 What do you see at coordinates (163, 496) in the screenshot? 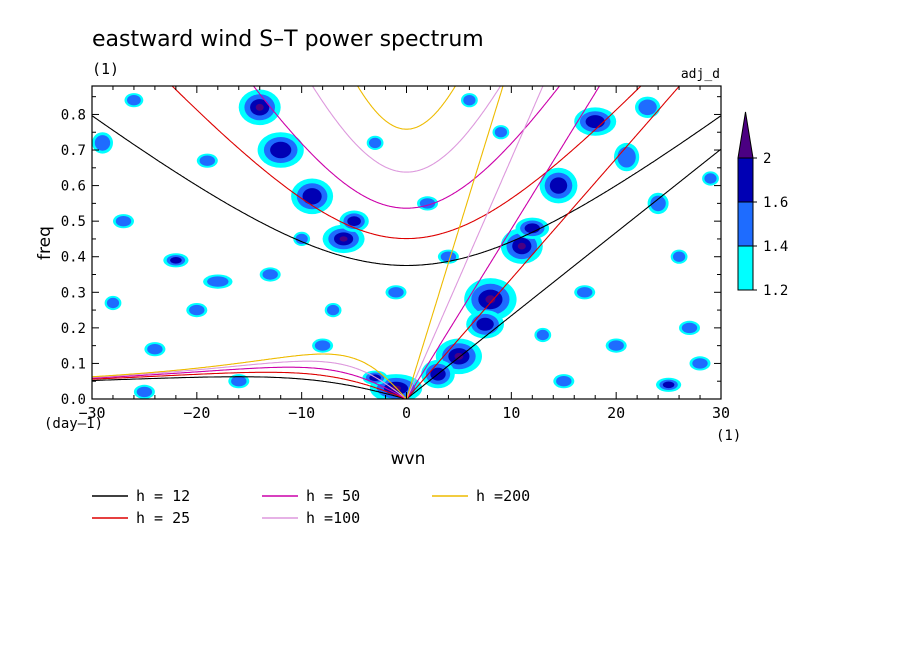
I see `legend-label-h12: h = 12` at bounding box center [163, 496].